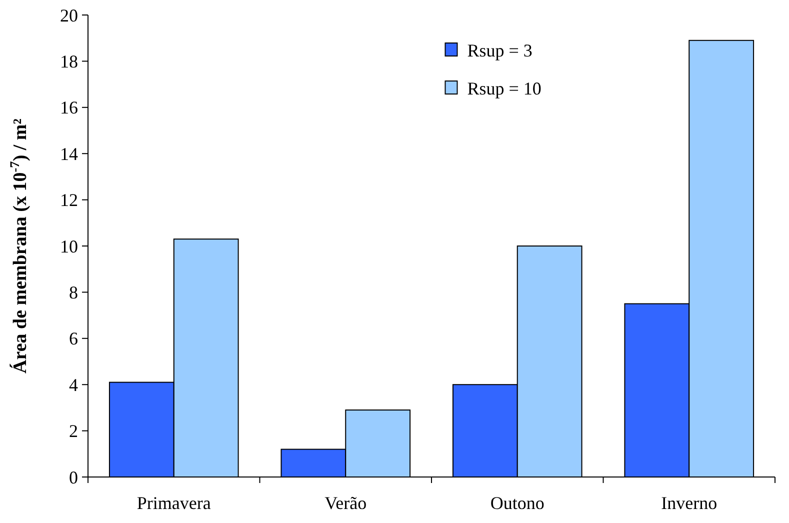  Describe the element at coordinates (69, 15) in the screenshot. I see `y-tick-label: 20` at that location.